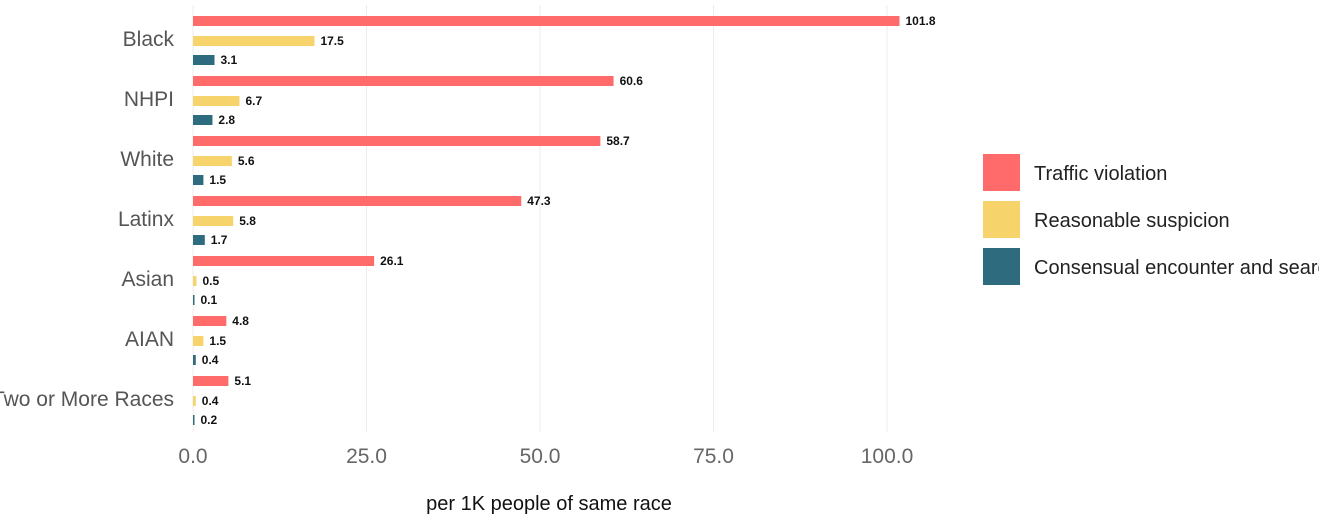  Describe the element at coordinates (549, 504) in the screenshot. I see `x-axis-title: per 1K people of same race` at that location.